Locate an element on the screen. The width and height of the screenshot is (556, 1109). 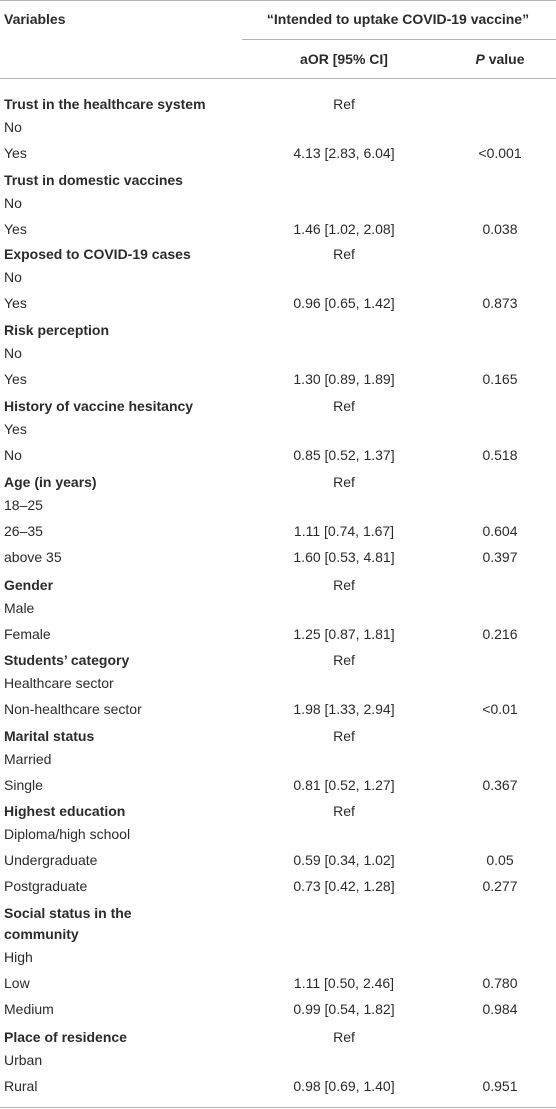
aor-cell: 1.46 [1.02, 2.08] is located at coordinates (344, 229).